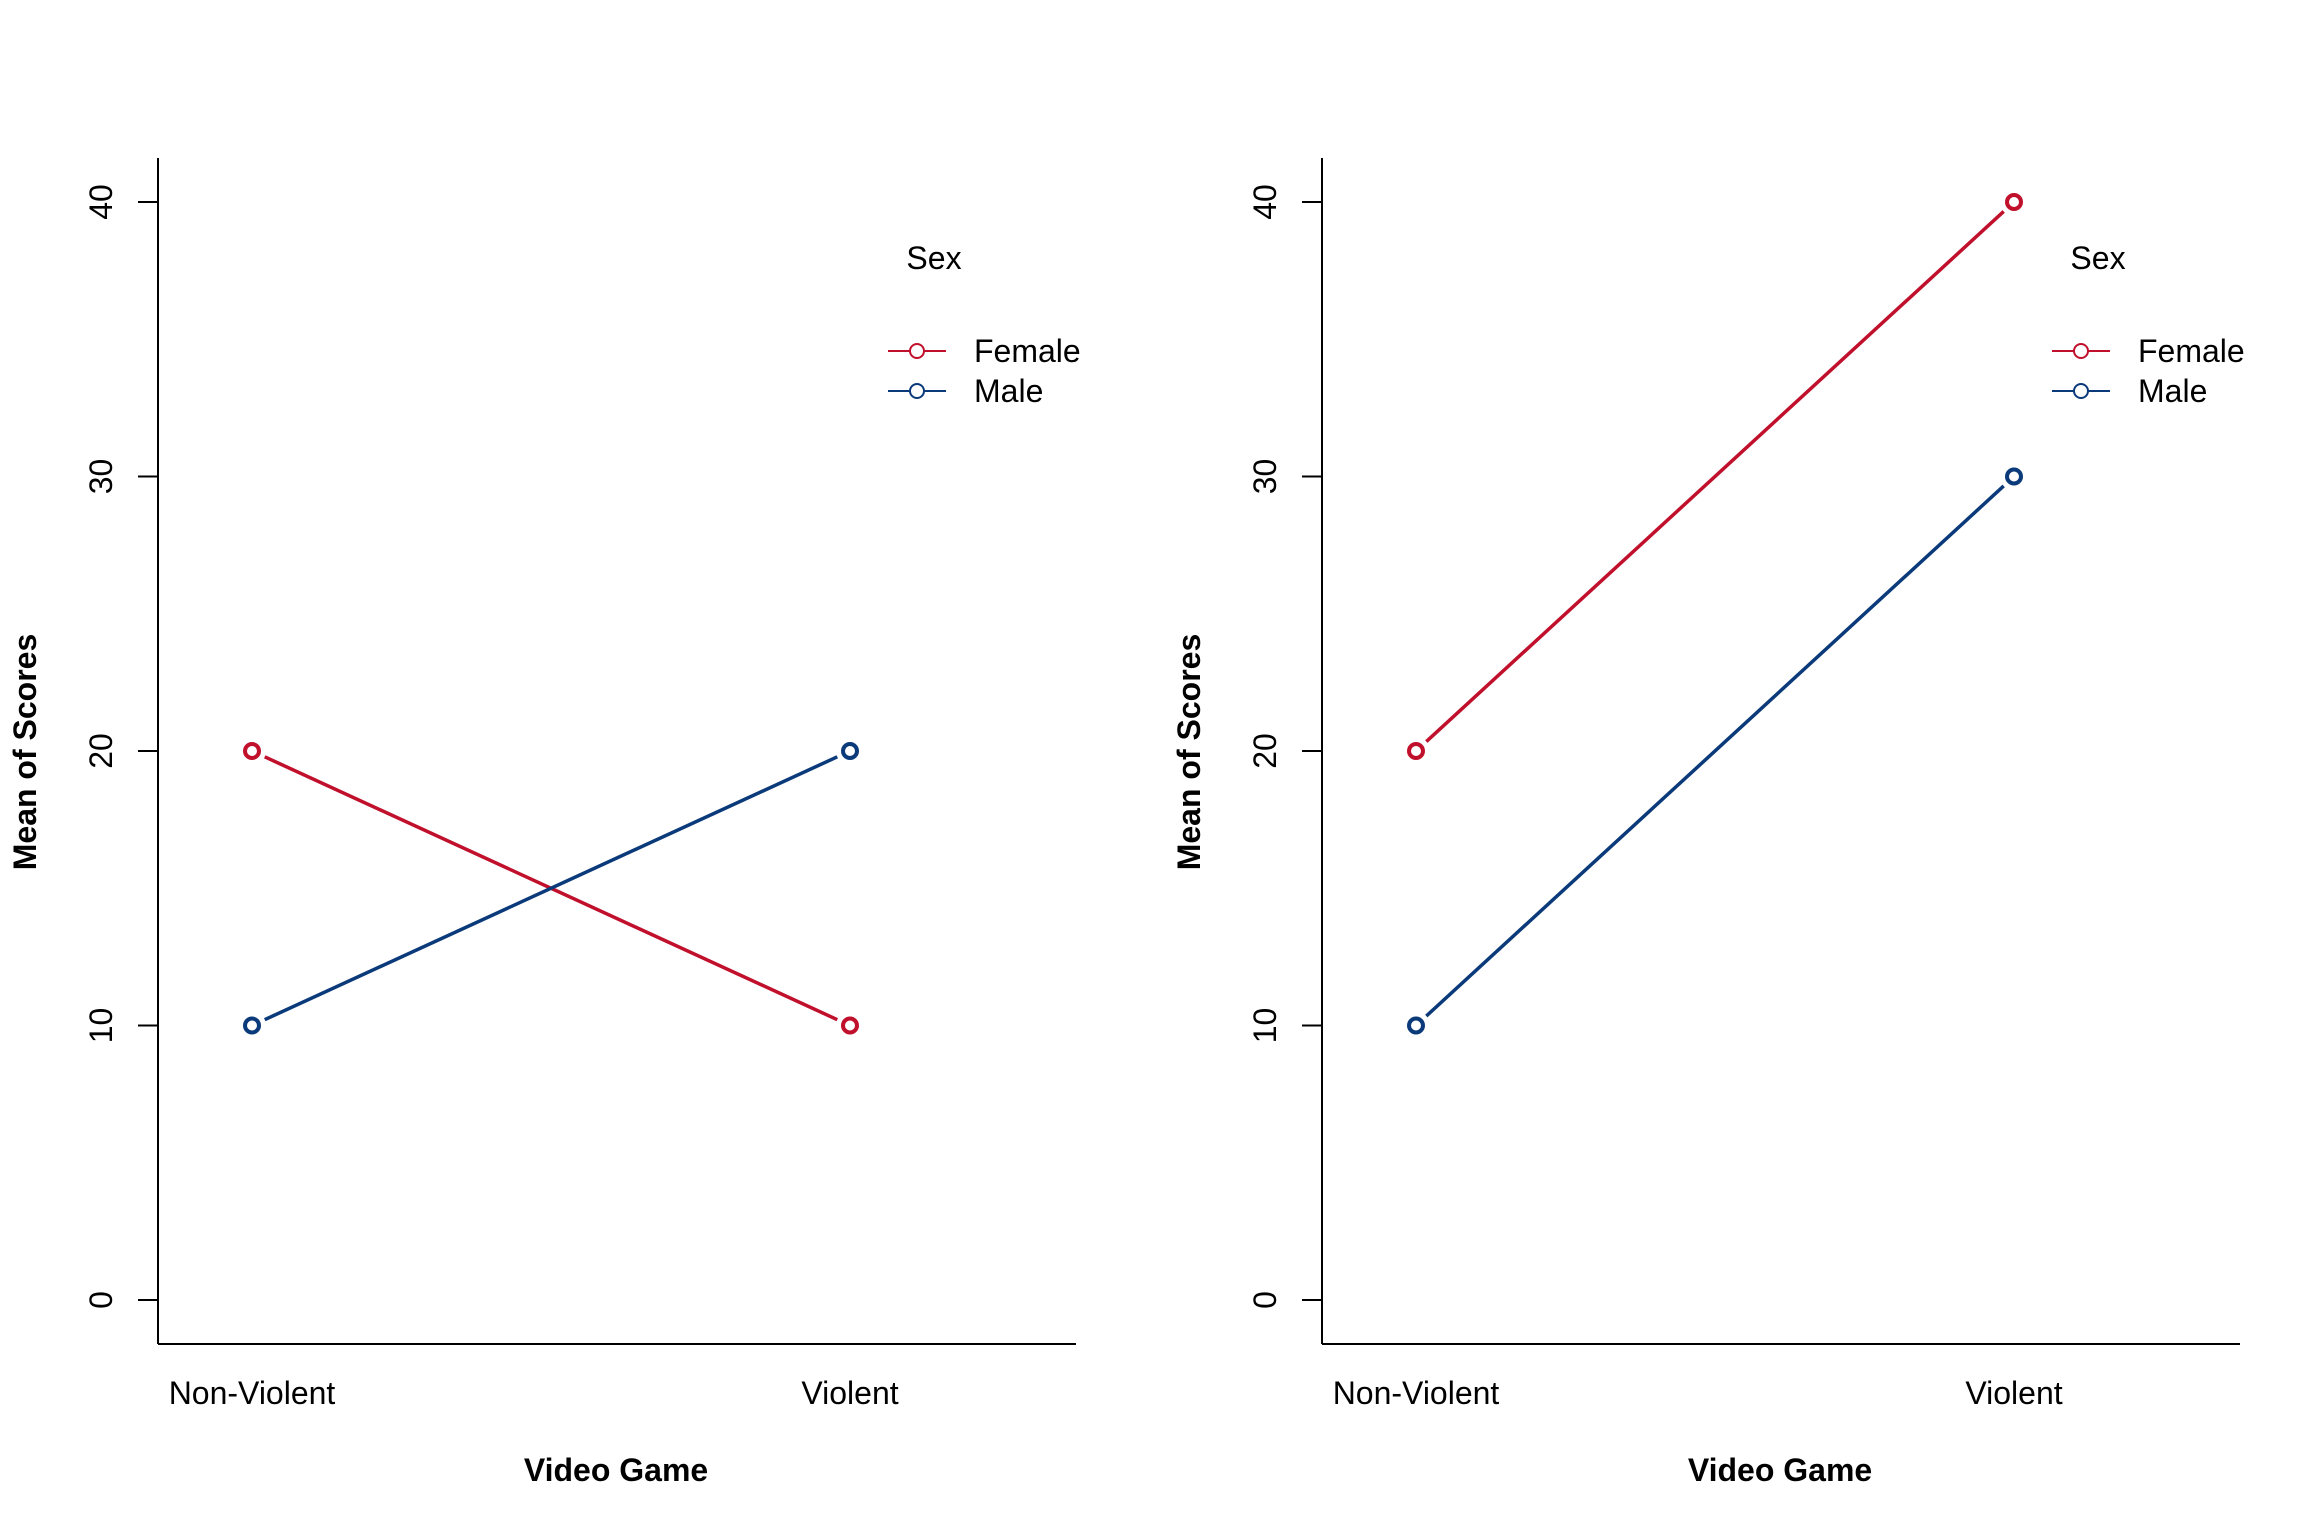  Describe the element at coordinates (1715, 476) in the screenshot. I see `series-line-female` at that location.